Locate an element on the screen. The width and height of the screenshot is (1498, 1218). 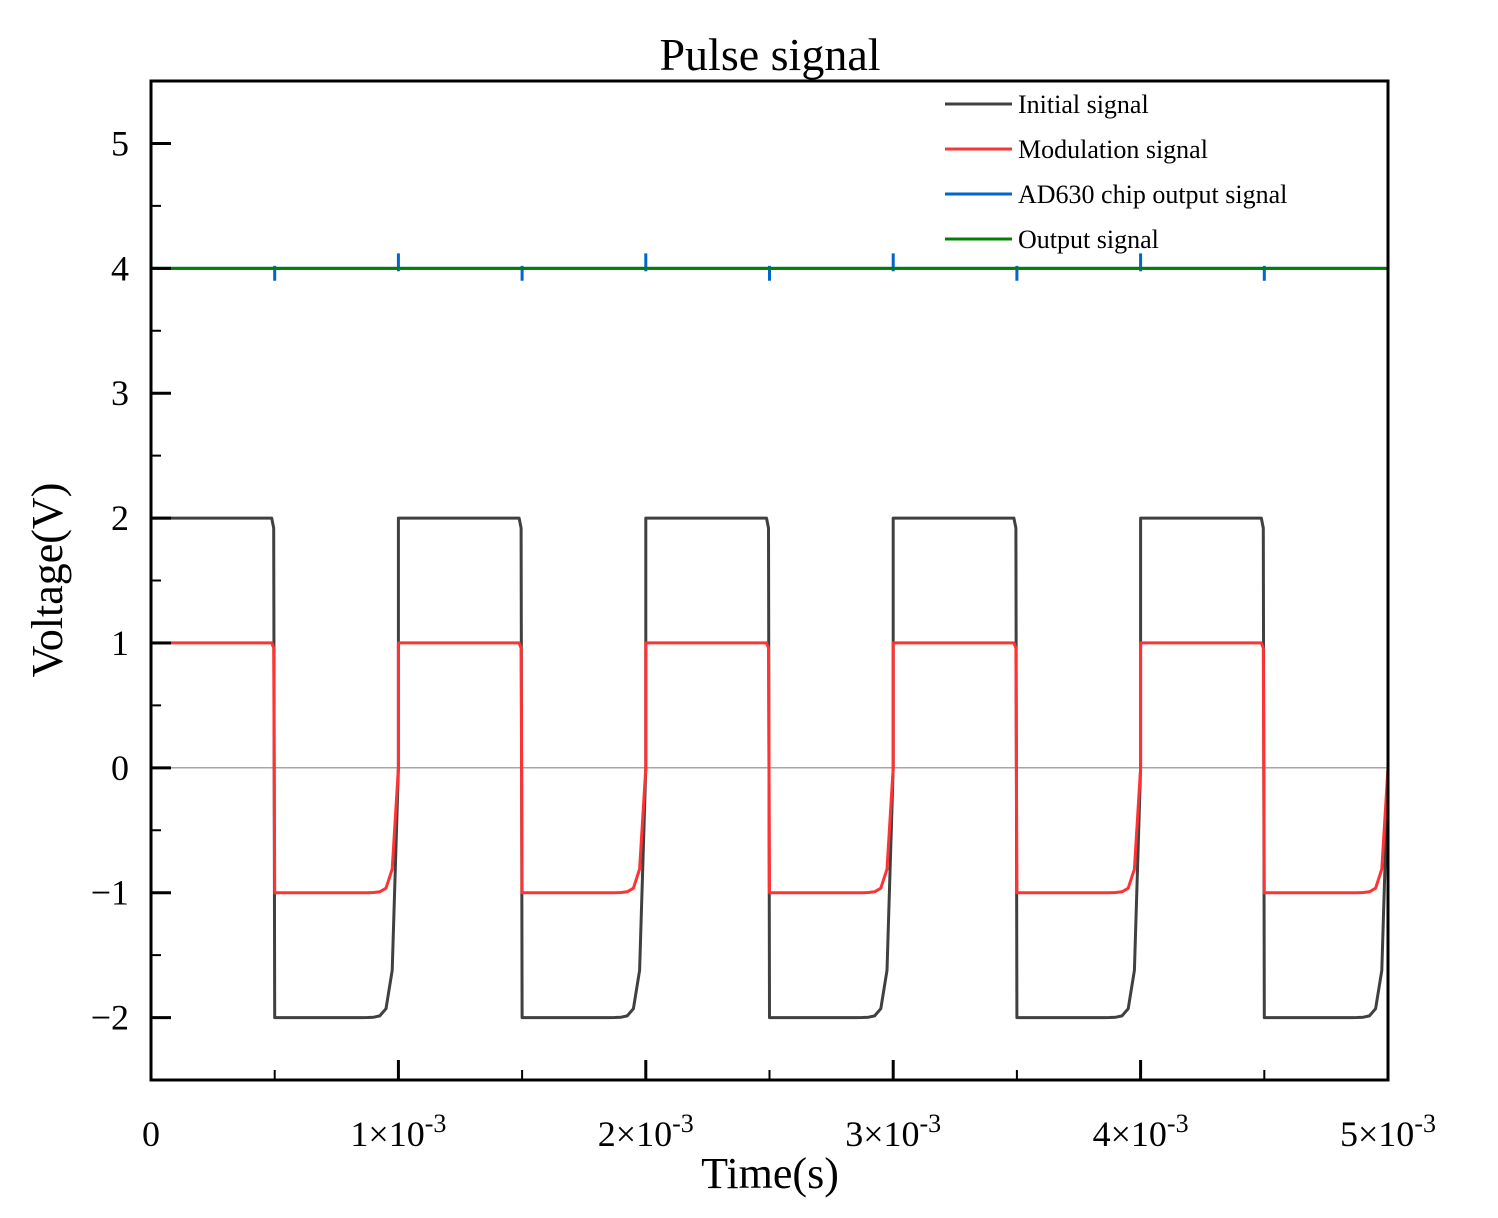
x-tick-label: 5×10⁻³ is located at coordinates (1388, 1131).